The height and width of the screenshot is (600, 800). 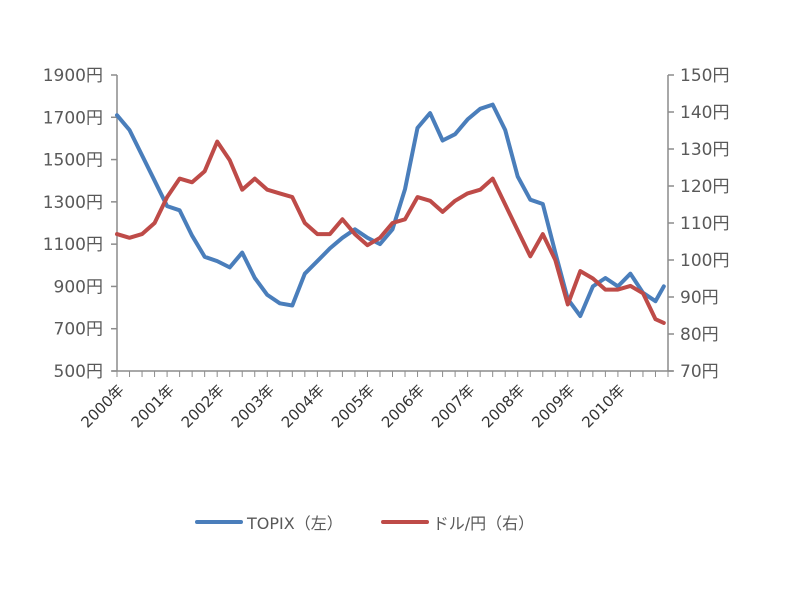 What do you see at coordinates (503, 406) in the screenshot?
I see `x-tick-label: 2008年` at bounding box center [503, 406].